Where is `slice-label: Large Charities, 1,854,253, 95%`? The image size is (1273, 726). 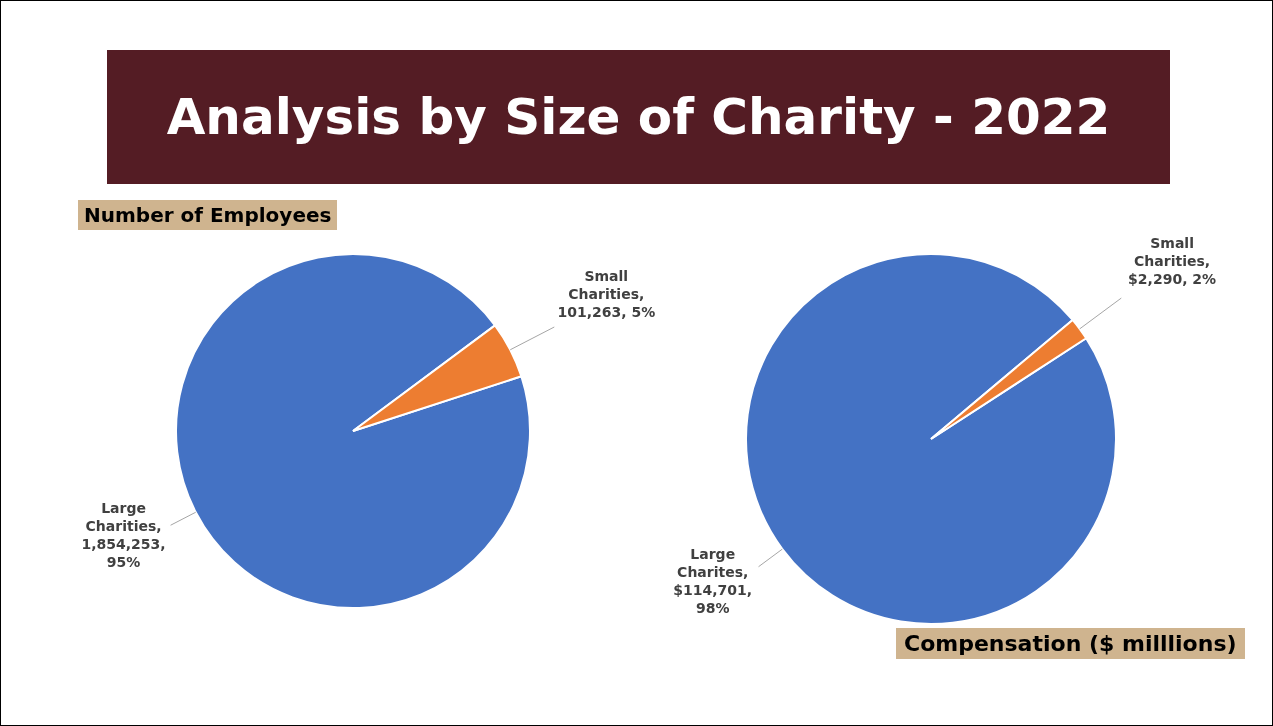
slice-label: Large Charities, 1,854,253, 95% is located at coordinates (123, 535).